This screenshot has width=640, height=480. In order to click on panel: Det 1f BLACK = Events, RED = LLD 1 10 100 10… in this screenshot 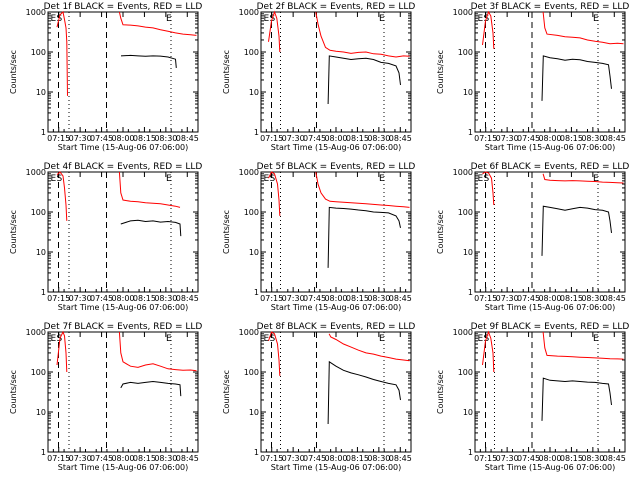, I will do `click(105, 77)`.